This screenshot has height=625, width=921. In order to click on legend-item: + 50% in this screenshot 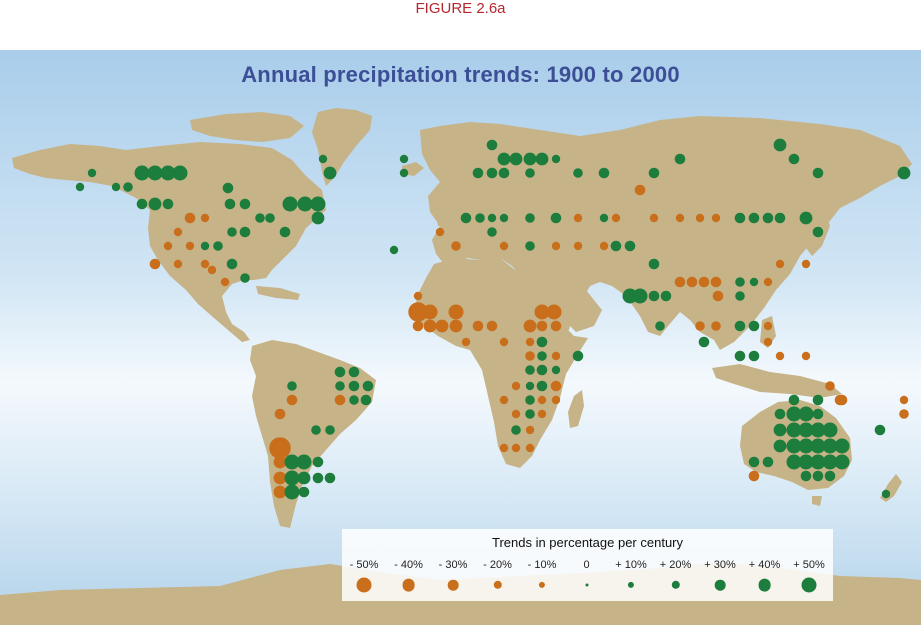, I will do `click(809, 576)`.